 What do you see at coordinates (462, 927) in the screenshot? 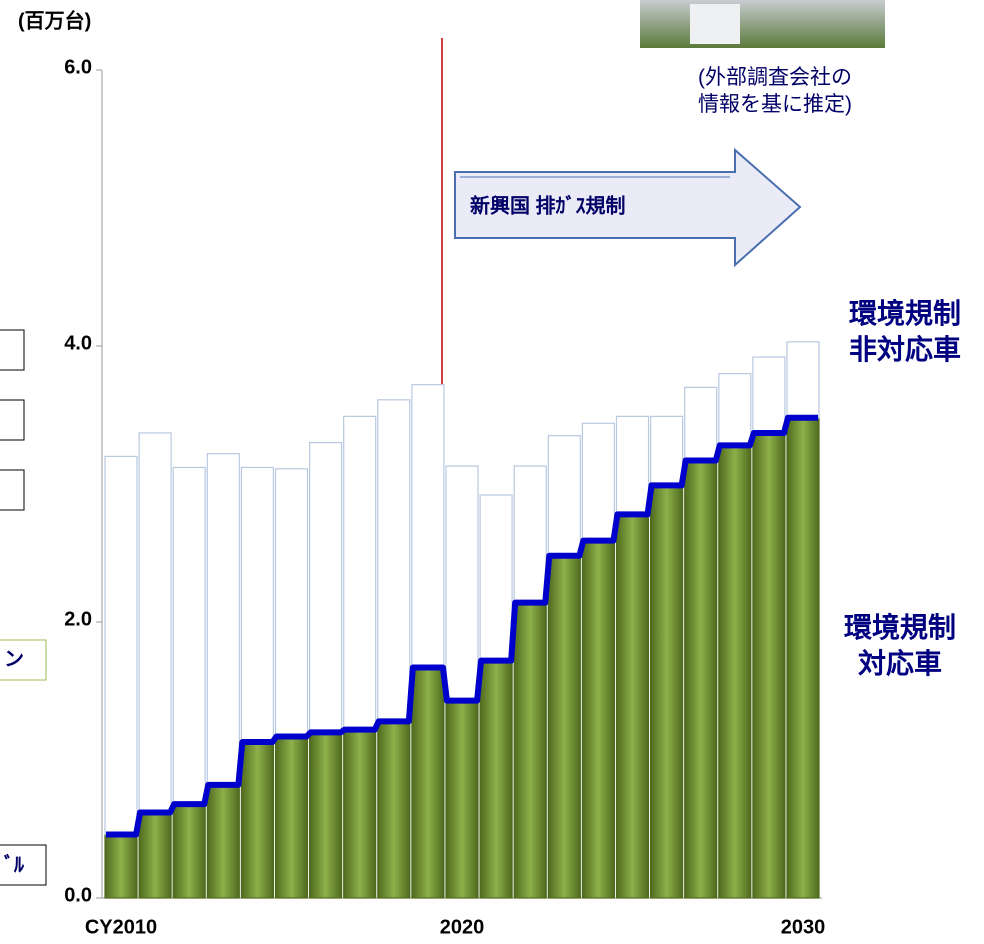
I see `x-tick-label: 2020` at bounding box center [462, 927].